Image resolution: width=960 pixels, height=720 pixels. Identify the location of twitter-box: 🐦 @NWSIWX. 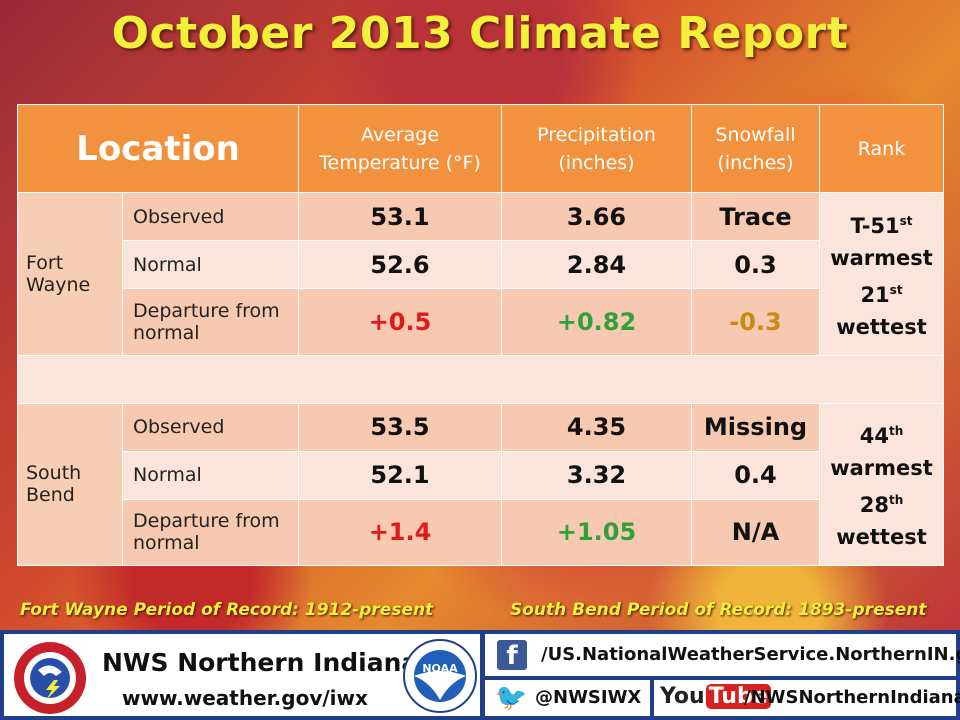
(567, 698).